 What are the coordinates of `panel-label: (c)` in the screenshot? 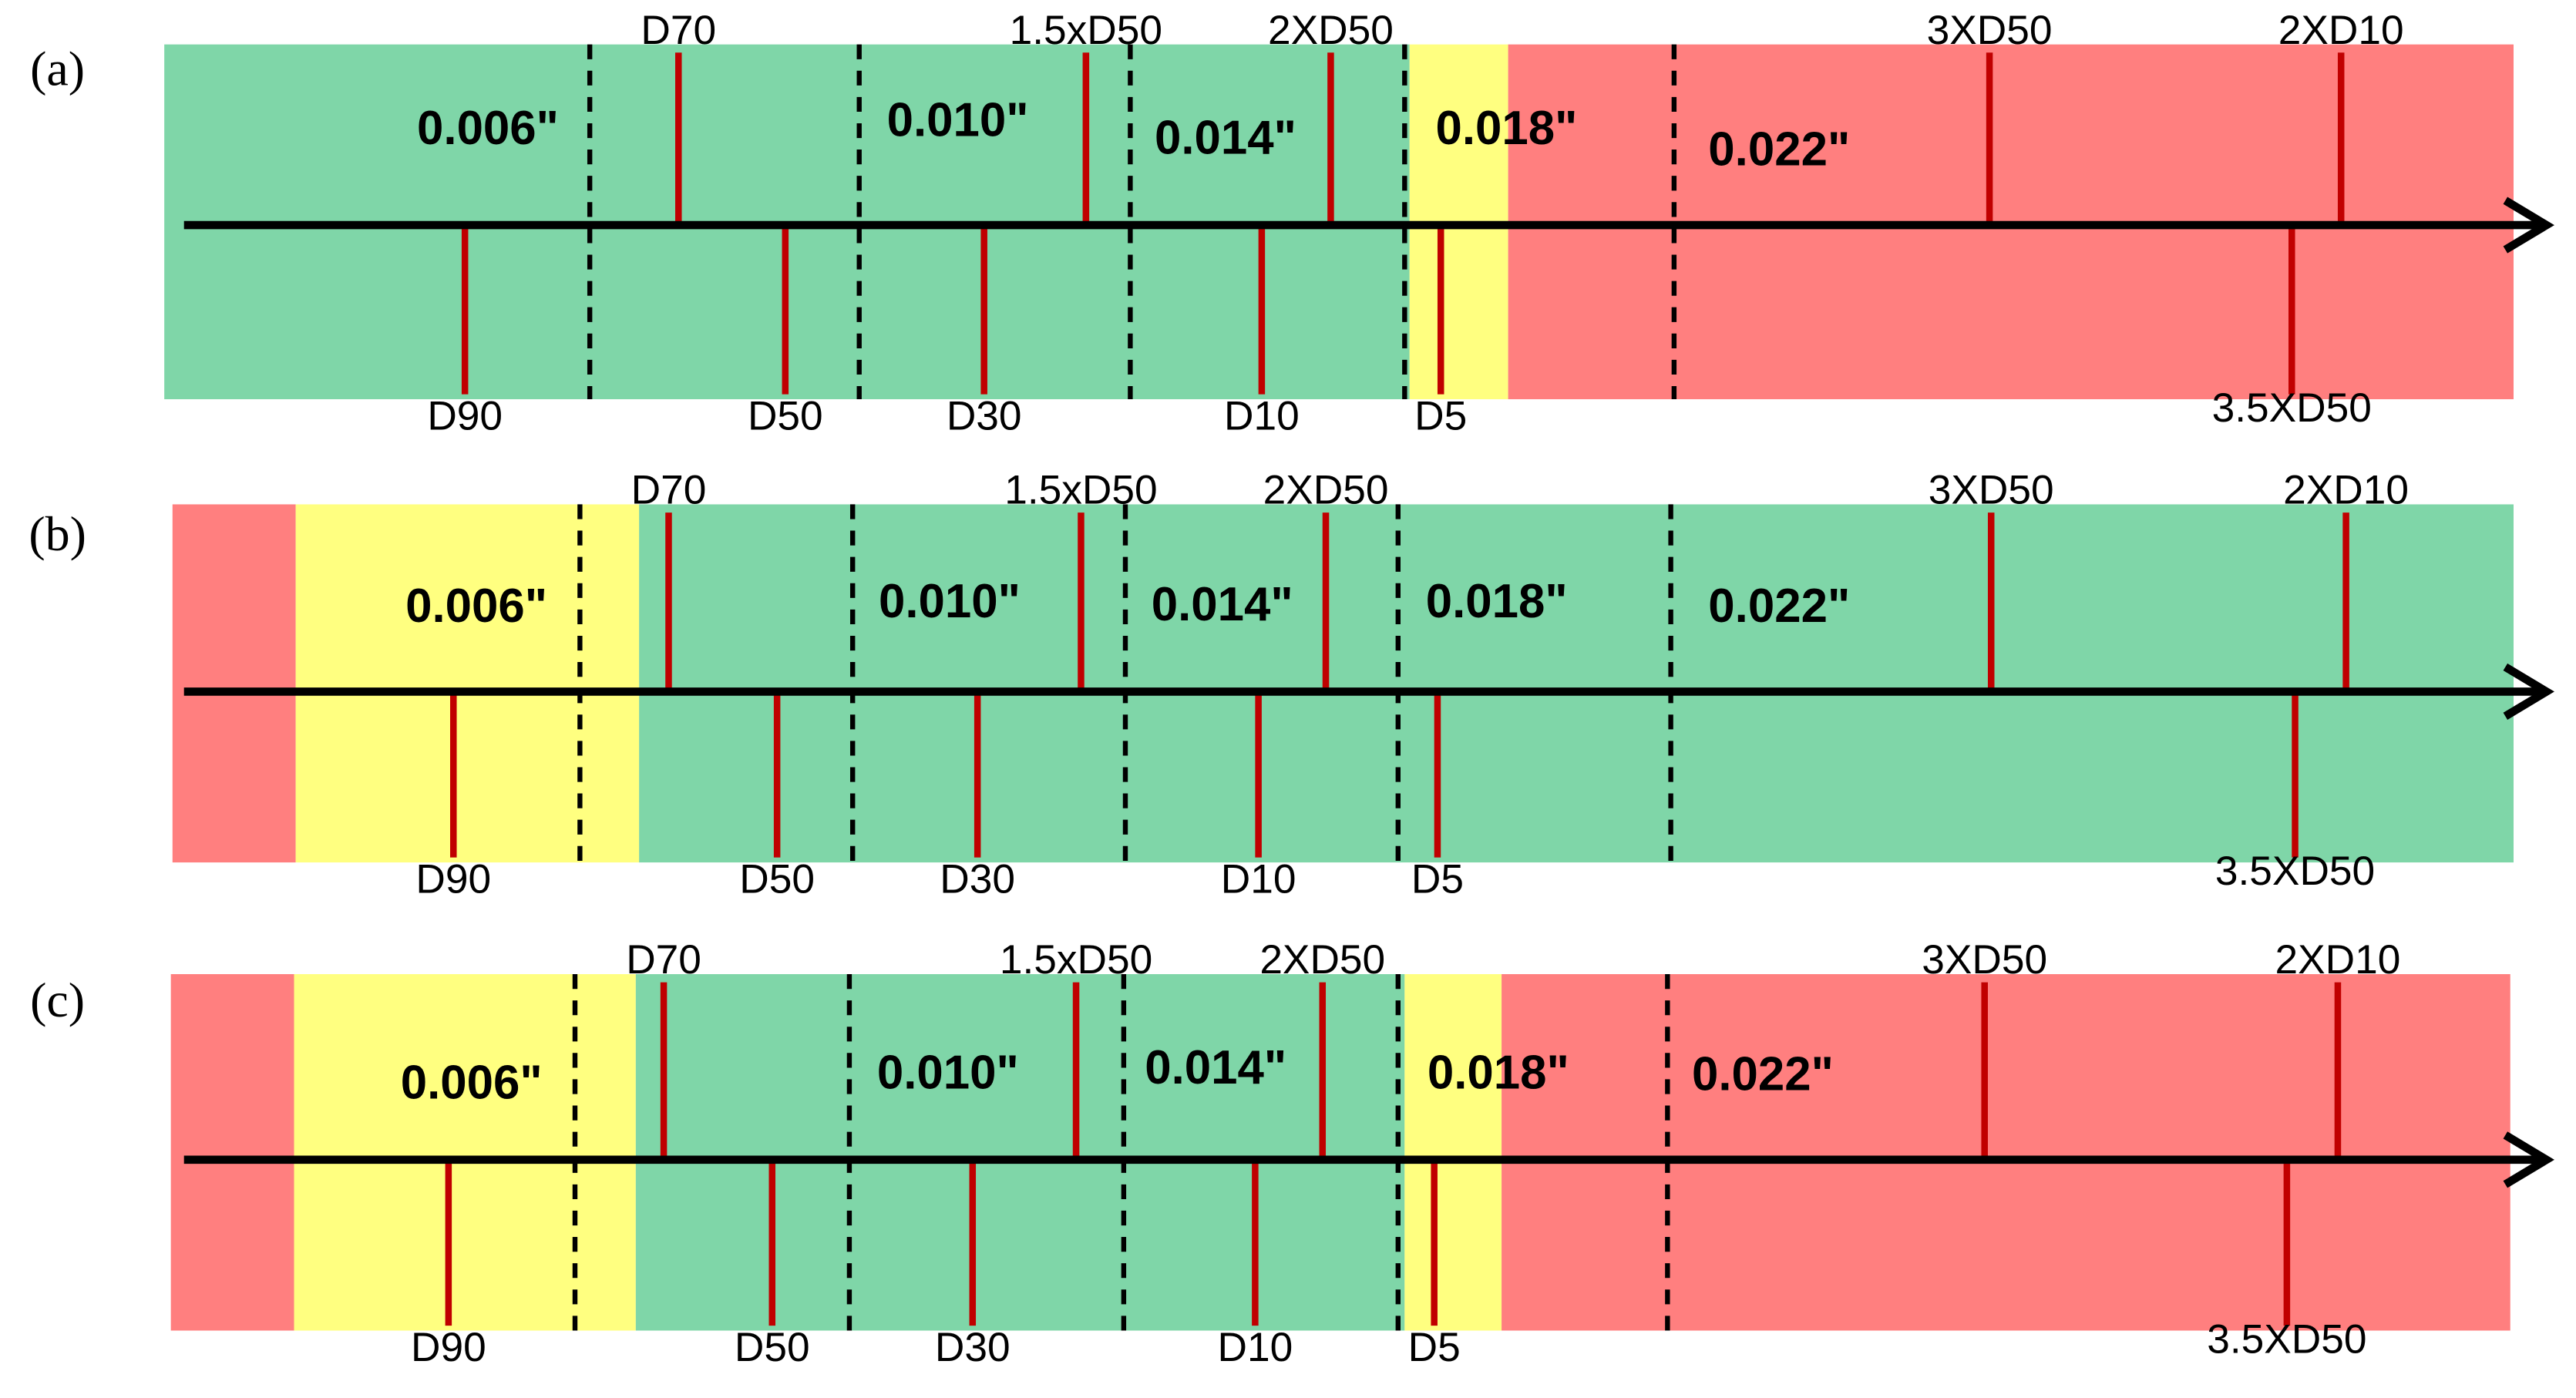 It's located at (57, 1000).